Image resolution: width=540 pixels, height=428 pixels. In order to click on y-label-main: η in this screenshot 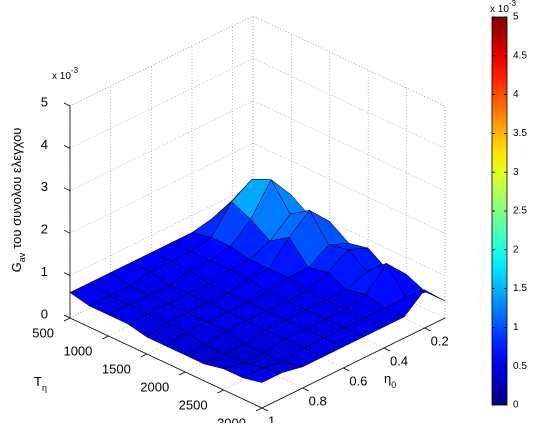, I will do `click(387, 378)`.